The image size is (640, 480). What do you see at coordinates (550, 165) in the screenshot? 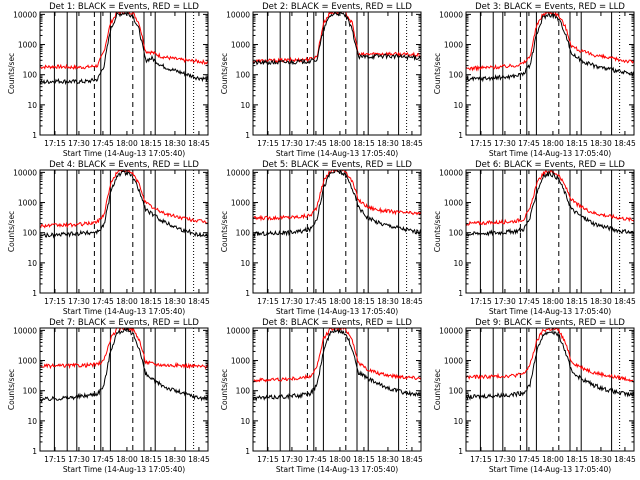
I see `panel-title: Det 6: BLACK = Events, RED = LLD` at bounding box center [550, 165].